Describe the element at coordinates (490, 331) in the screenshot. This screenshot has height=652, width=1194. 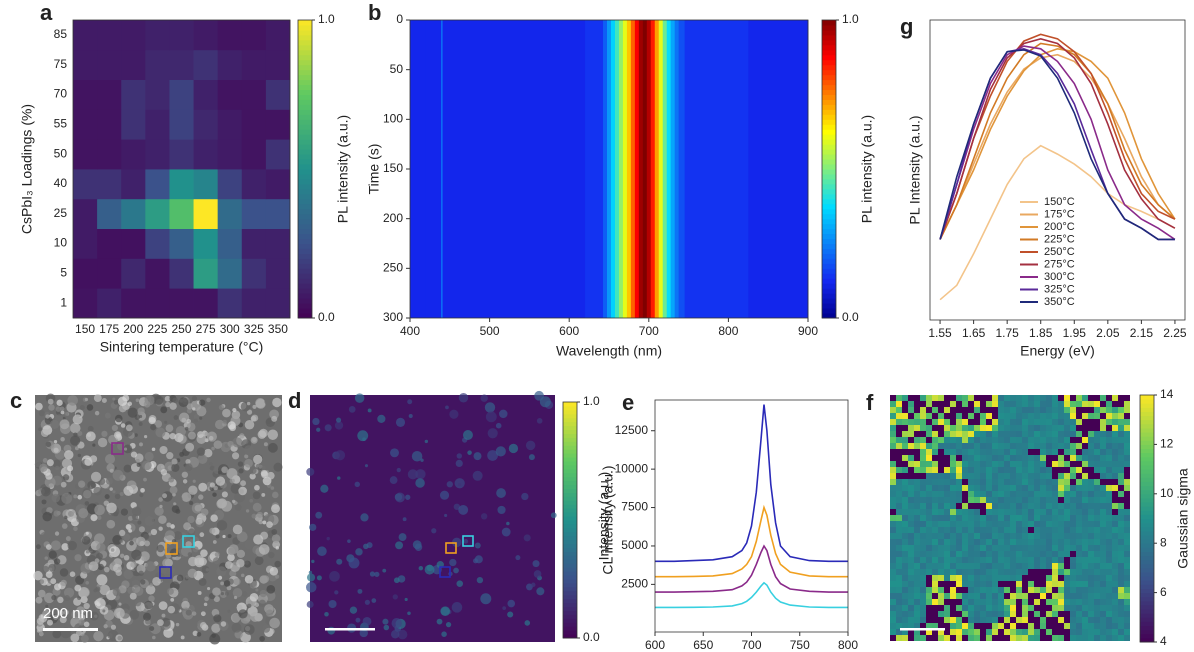
I see `x-tick-label: 500` at that location.